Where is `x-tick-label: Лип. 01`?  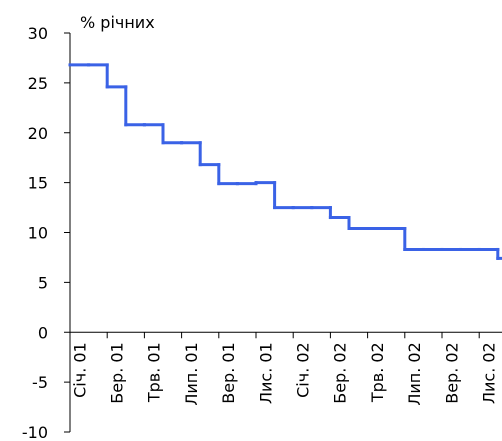
x-tick-label: Лип. 01 is located at coordinates (191, 373).